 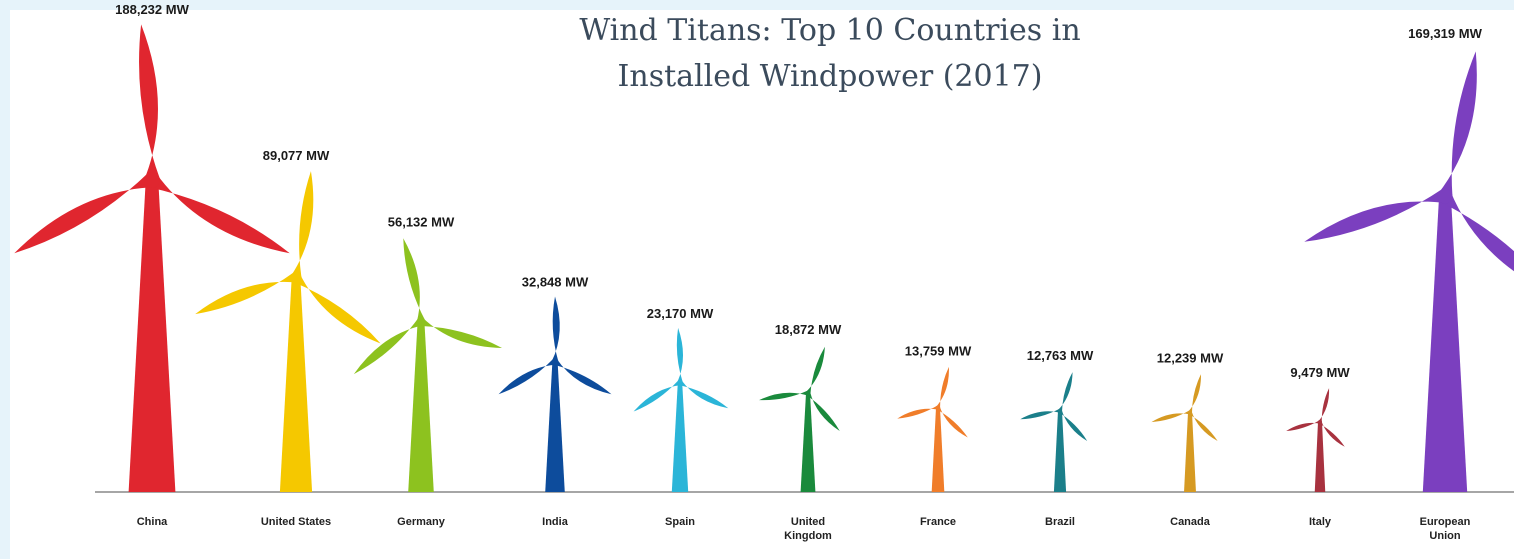 I want to click on value-label: 12,239 MW, so click(x=1190, y=358).